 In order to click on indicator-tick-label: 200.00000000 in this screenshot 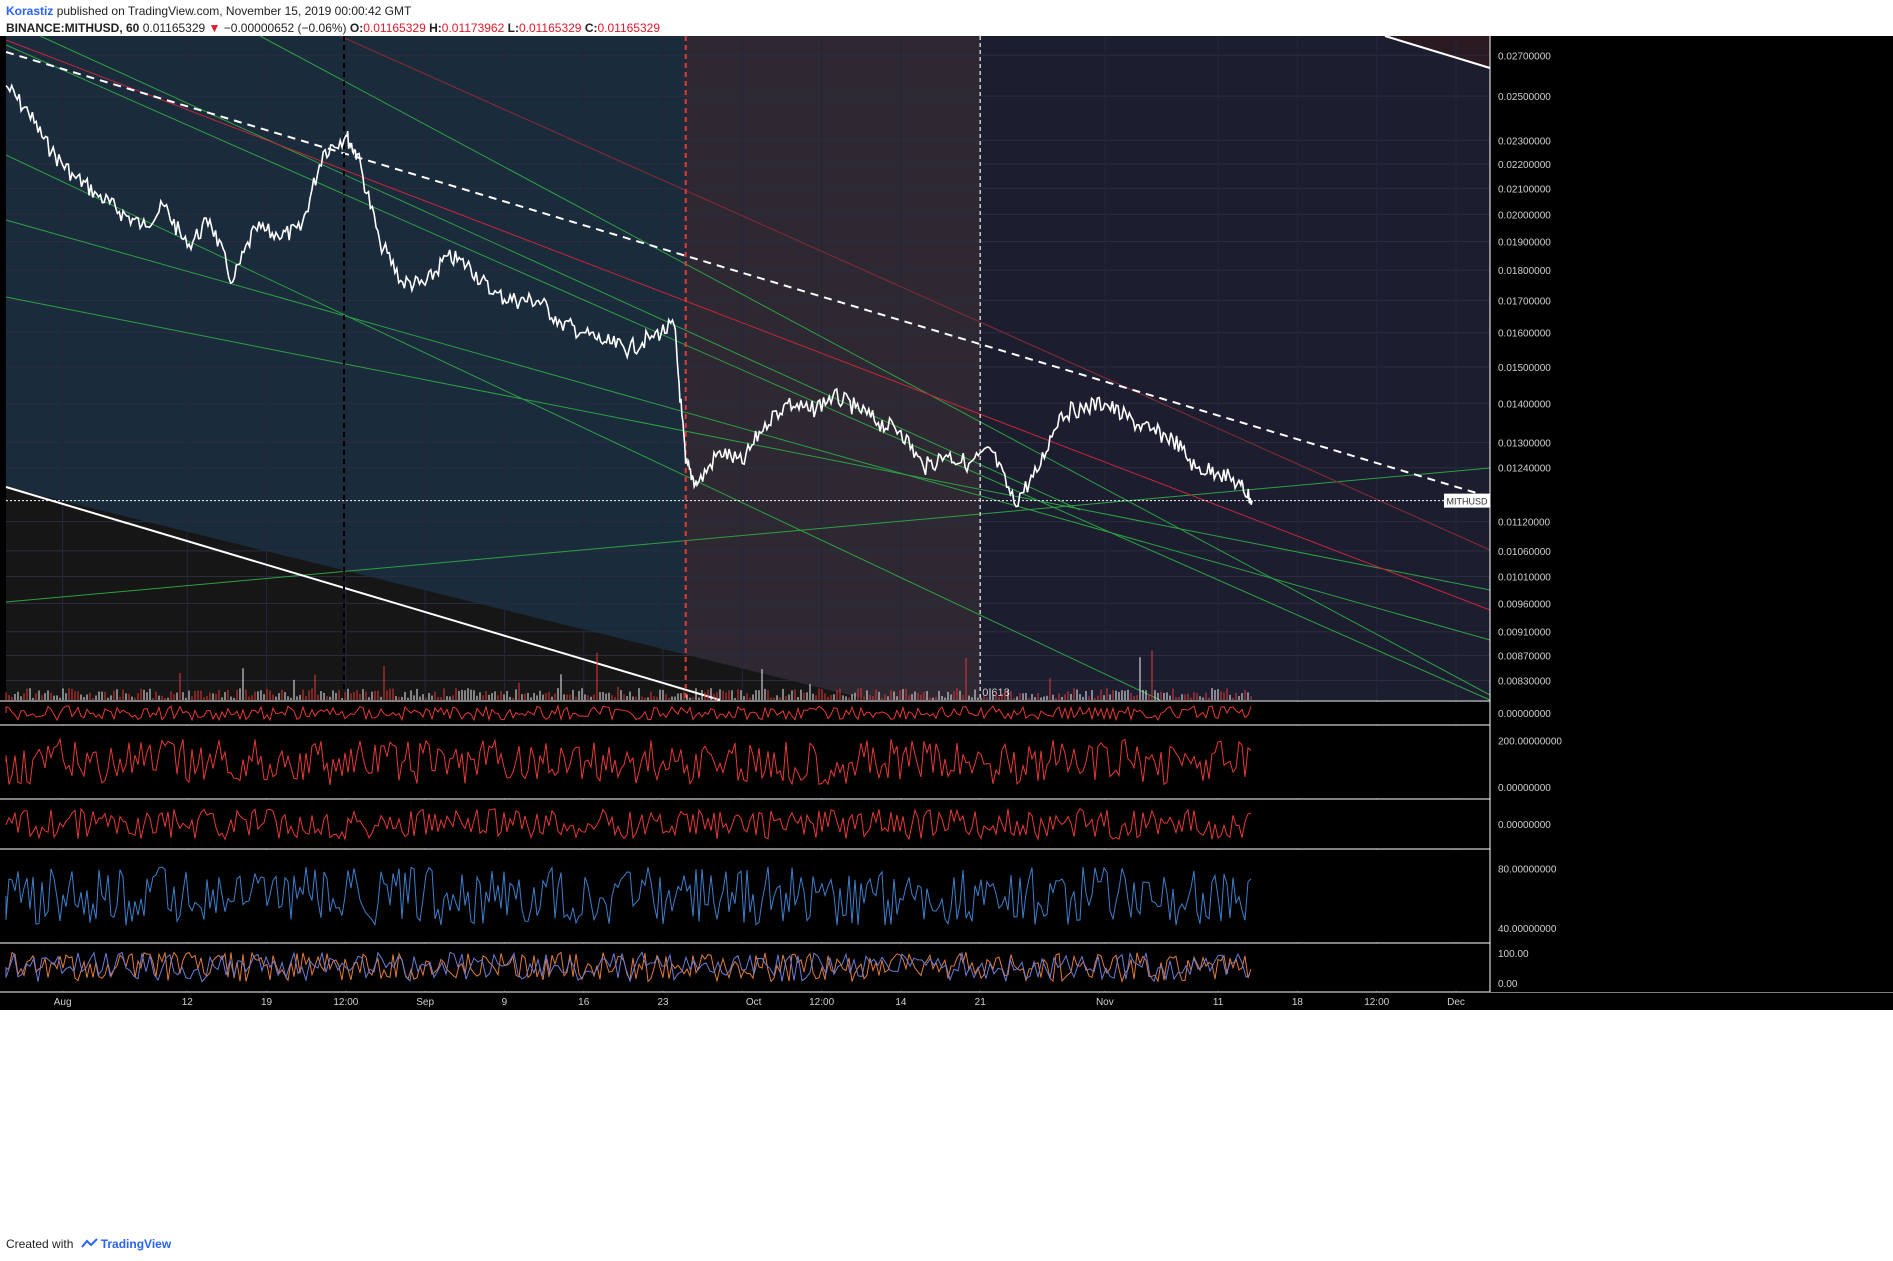, I will do `click(1530, 741)`.